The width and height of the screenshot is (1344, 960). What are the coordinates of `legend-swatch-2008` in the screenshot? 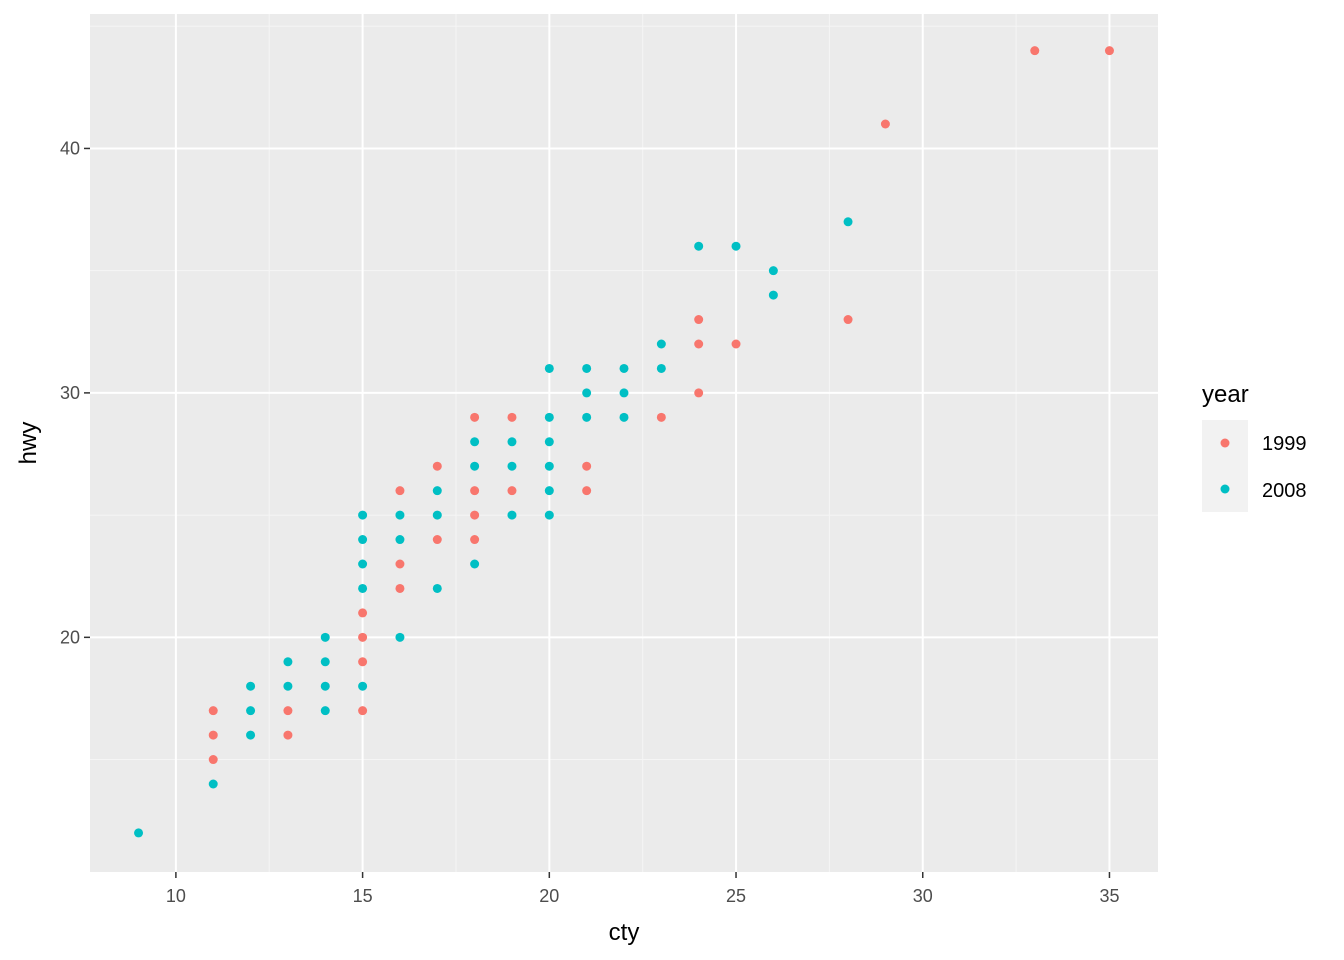 It's located at (1225, 489).